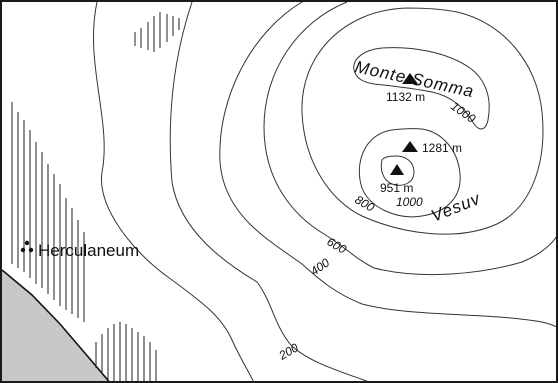  What do you see at coordinates (88, 250) in the screenshot?
I see `herculaneum-label: Herculaneum` at bounding box center [88, 250].